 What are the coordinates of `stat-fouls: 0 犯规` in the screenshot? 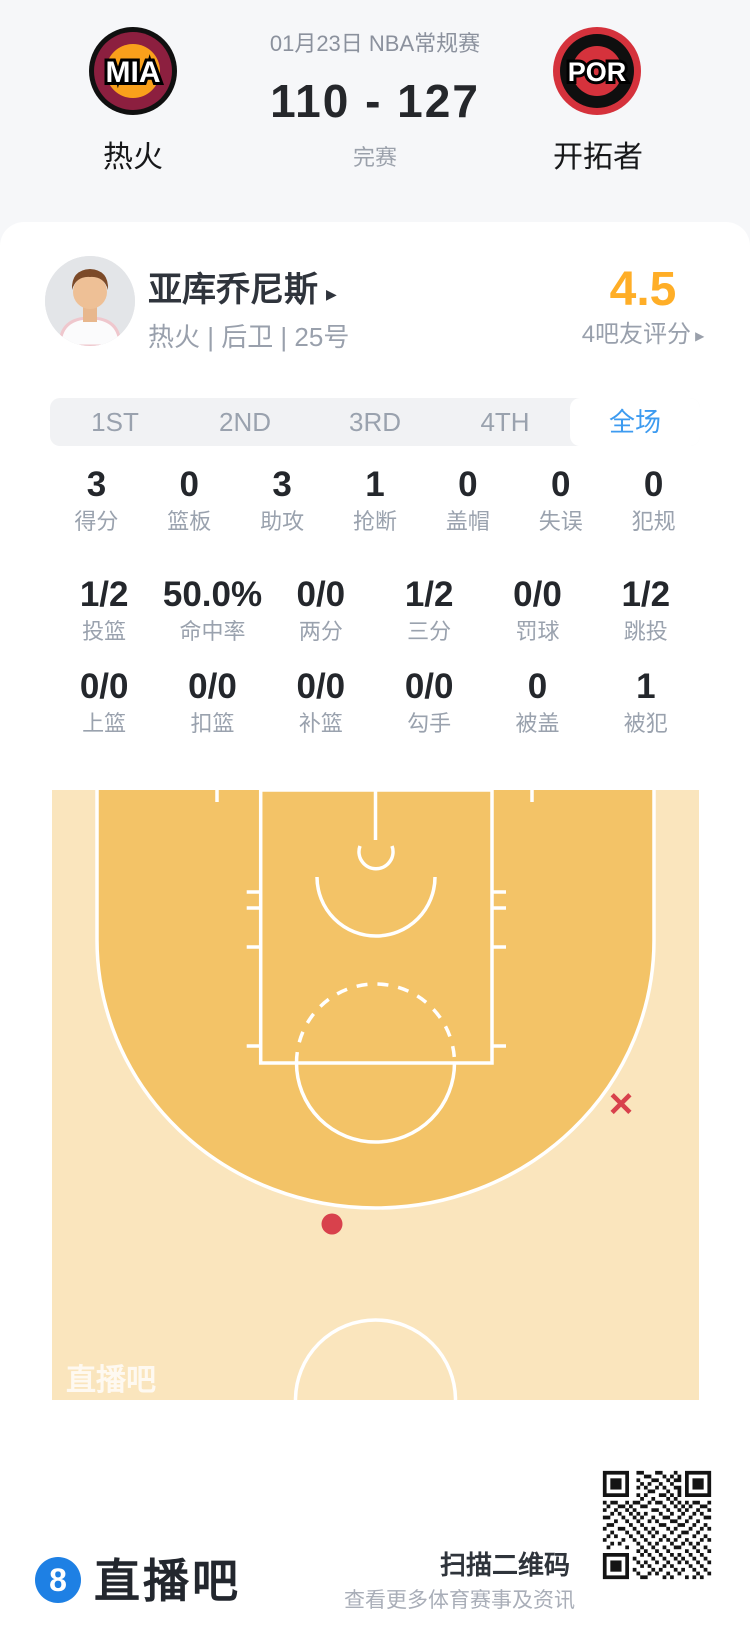 It's located at (653, 499).